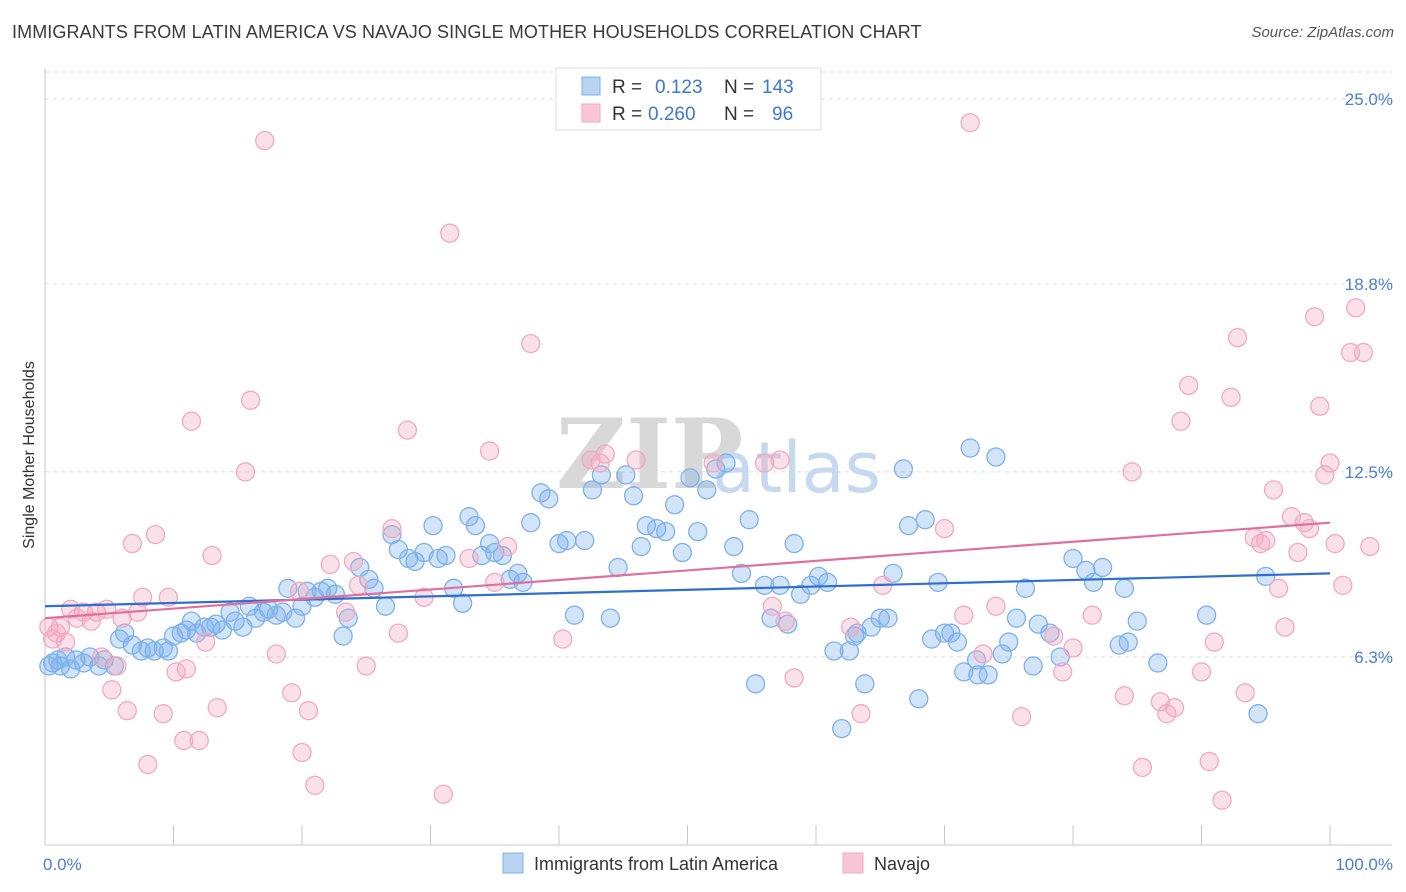 This screenshot has height=892, width=1406. Describe the element at coordinates (782, 114) in the screenshot. I see `legend-n-value-2: 96` at that location.